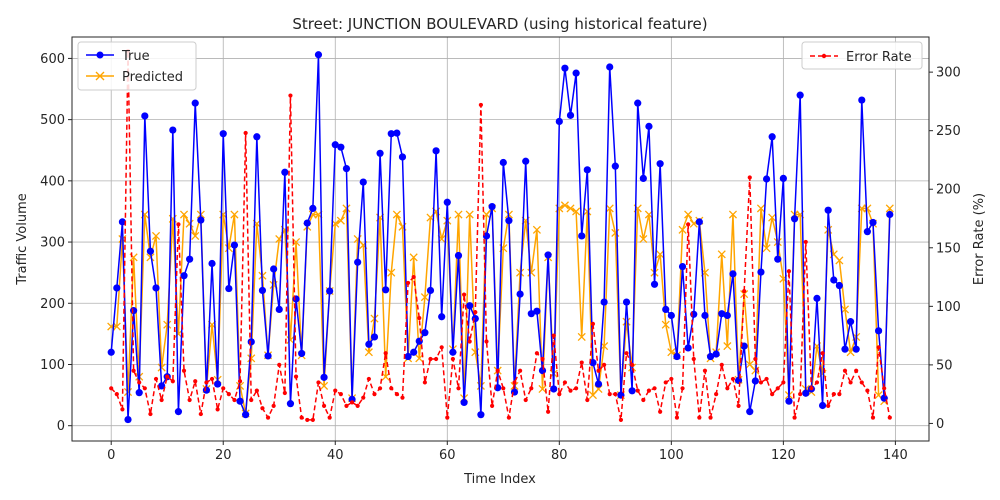  What do you see at coordinates (61, 426) in the screenshot?
I see `y-tick-label: 0` at bounding box center [61, 426].